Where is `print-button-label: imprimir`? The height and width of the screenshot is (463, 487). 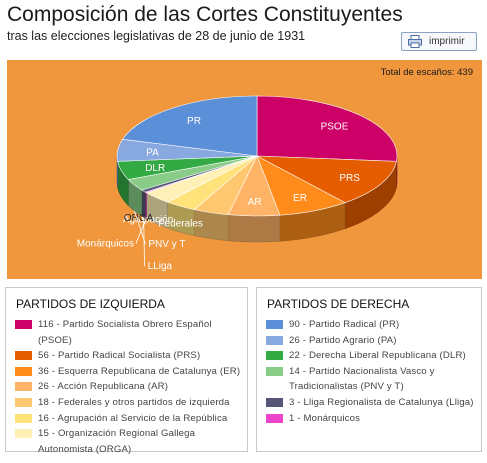 print-button-label: imprimir is located at coordinates (447, 41).